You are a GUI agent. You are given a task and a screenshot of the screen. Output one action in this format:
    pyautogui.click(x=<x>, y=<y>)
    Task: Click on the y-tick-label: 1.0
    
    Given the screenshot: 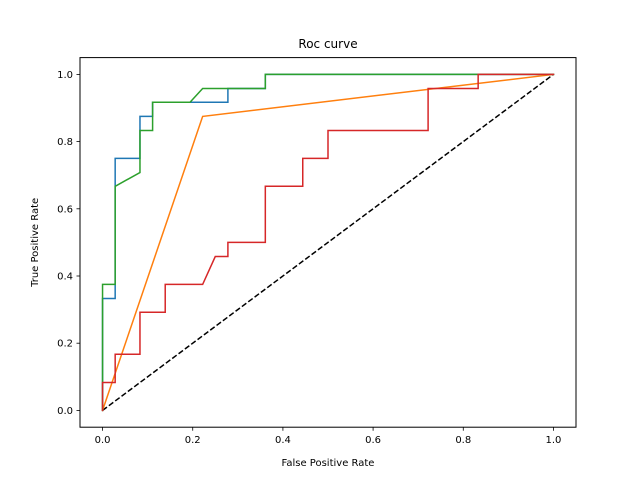 What is the action you would take?
    pyautogui.click(x=65, y=75)
    